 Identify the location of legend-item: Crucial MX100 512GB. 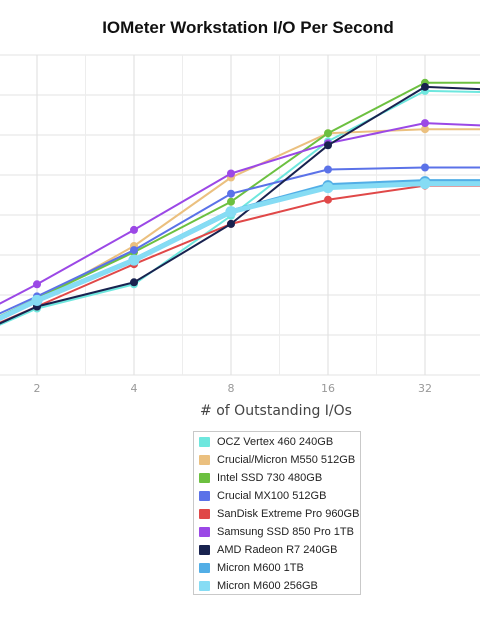
(279, 496).